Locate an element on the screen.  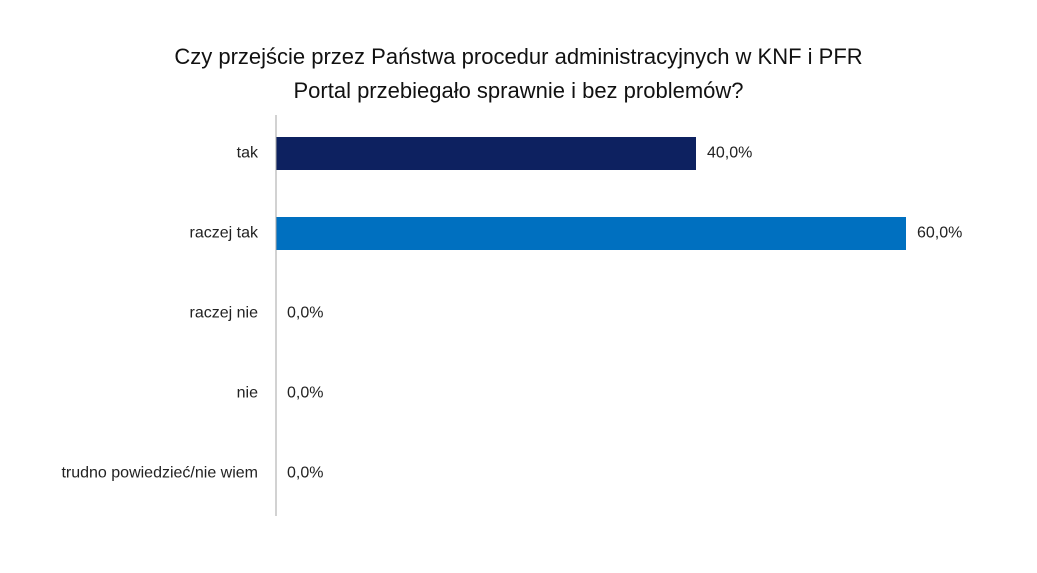
value-label-4: 0,0% is located at coordinates (305, 473).